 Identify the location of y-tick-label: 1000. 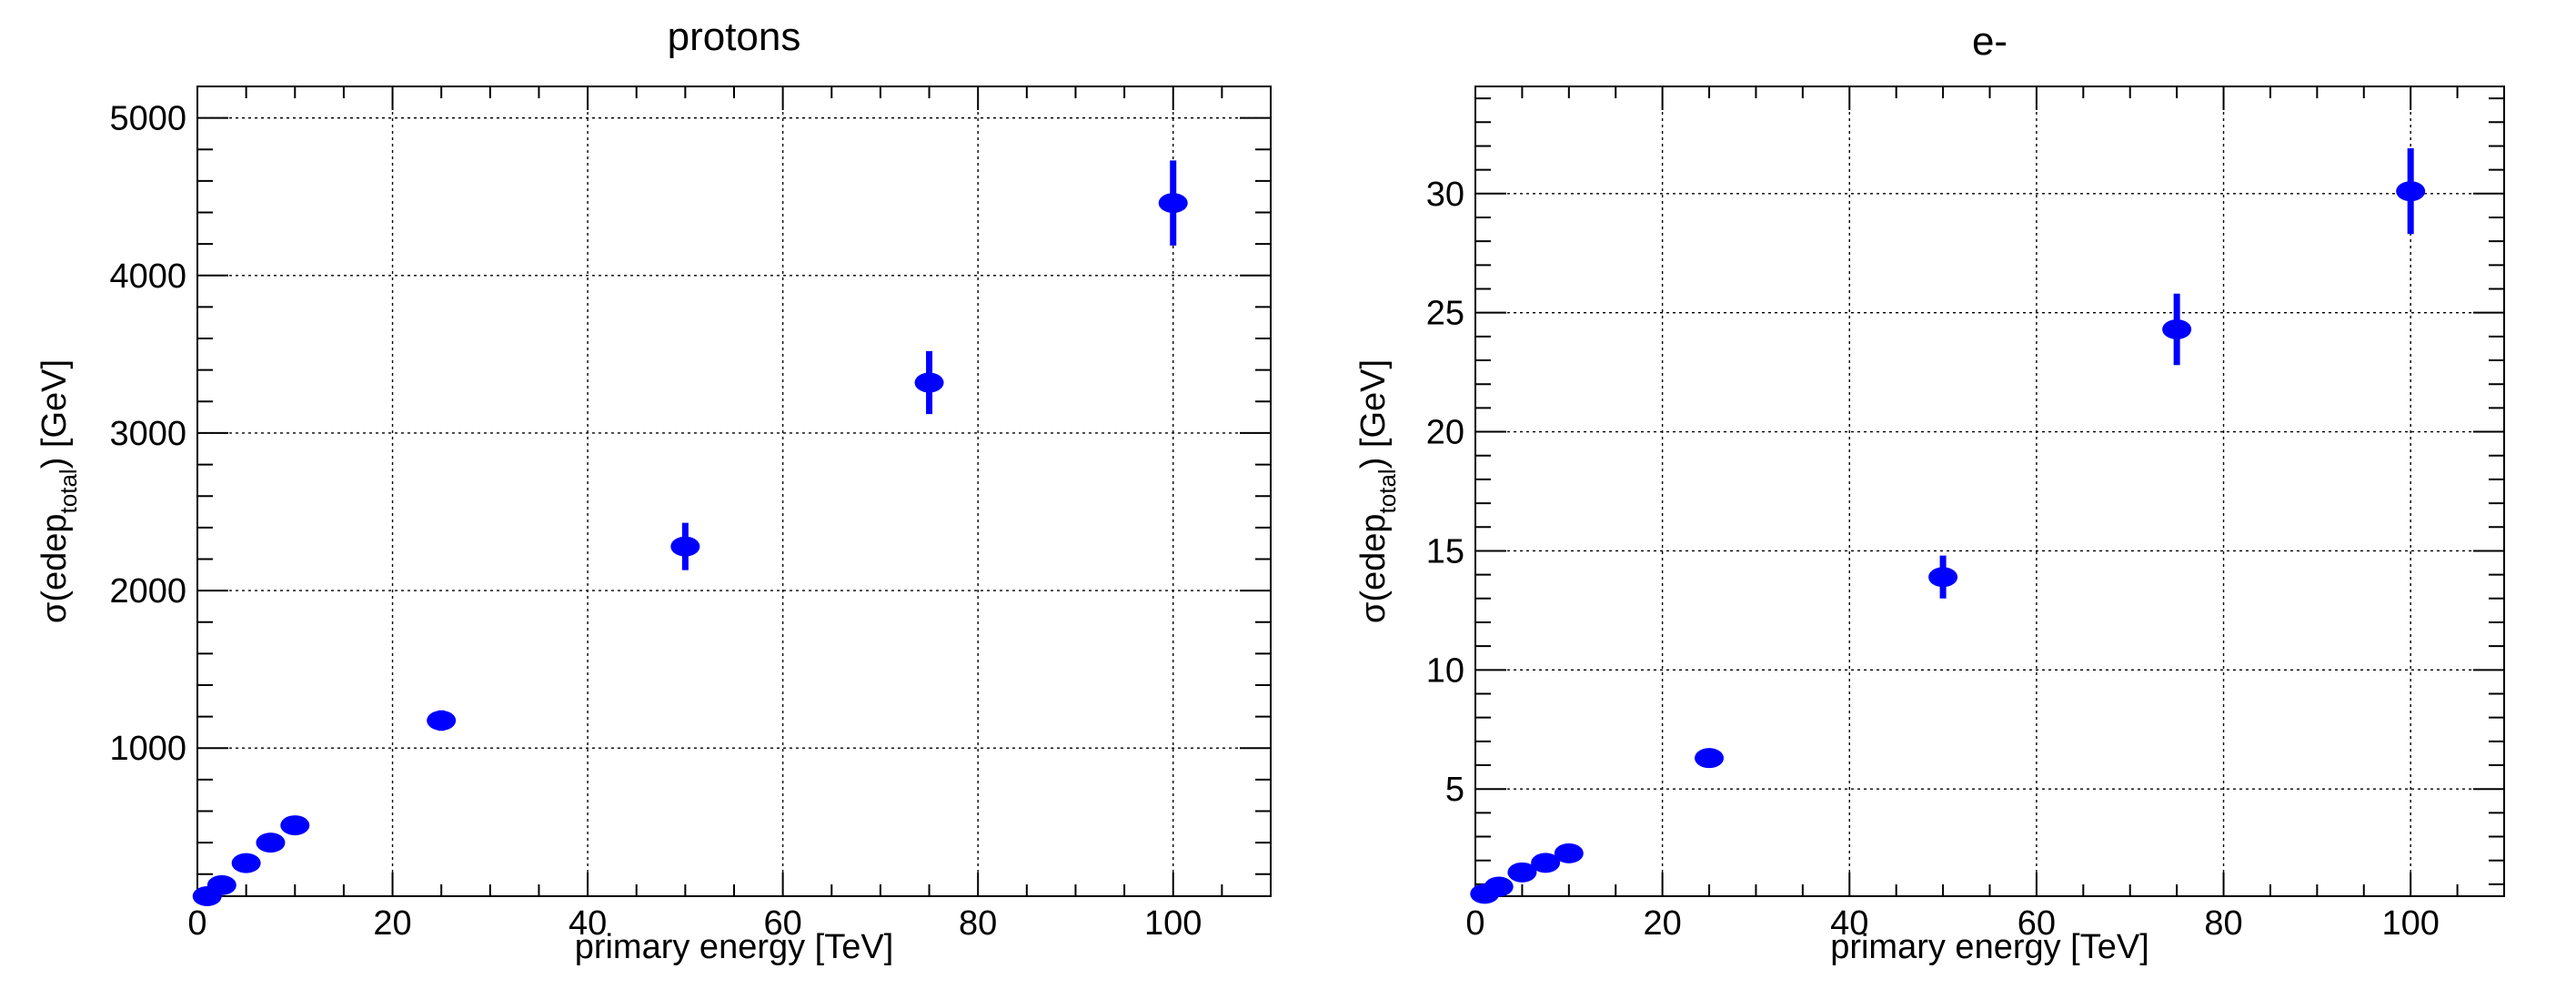
(147, 749).